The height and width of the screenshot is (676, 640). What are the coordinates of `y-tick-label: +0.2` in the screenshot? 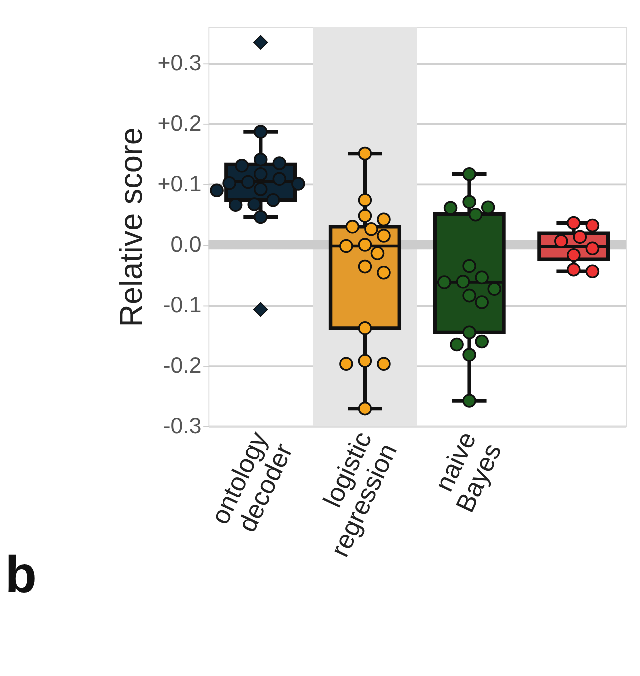 It's located at (180, 123).